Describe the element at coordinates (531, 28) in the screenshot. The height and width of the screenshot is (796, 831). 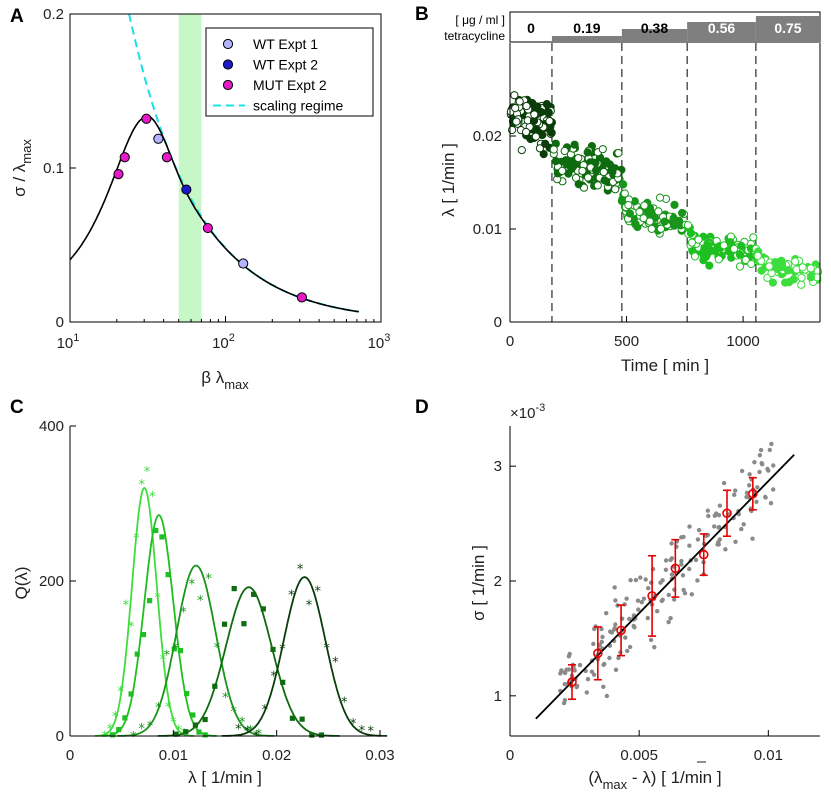
I see `concentration-label: 0` at that location.